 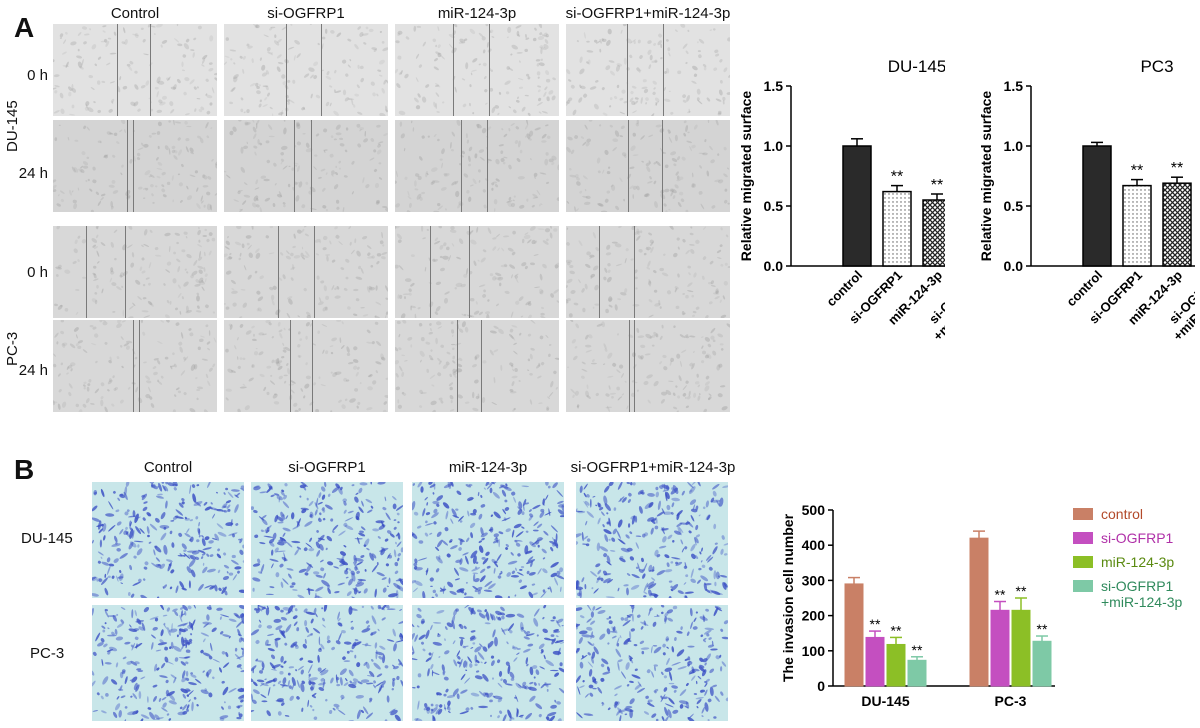 I want to click on panel-a-col-combo: si-OGFRP1+miR-124-3p, so click(x=648, y=13).